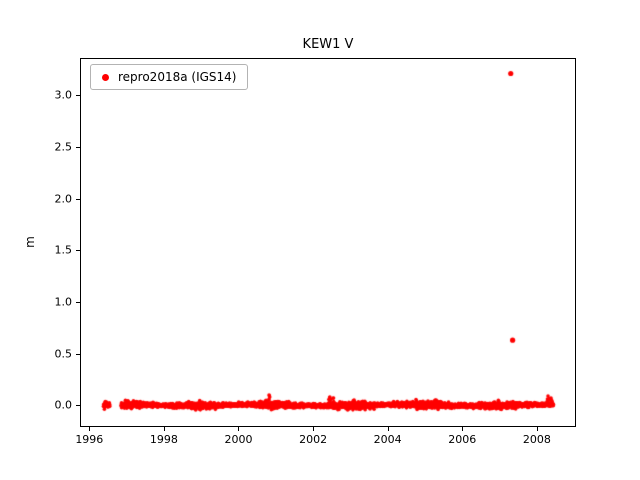 Image resolution: width=640 pixels, height=480 pixels. What do you see at coordinates (63, 250) in the screenshot?
I see `y-tick-label: 1.5` at bounding box center [63, 250].